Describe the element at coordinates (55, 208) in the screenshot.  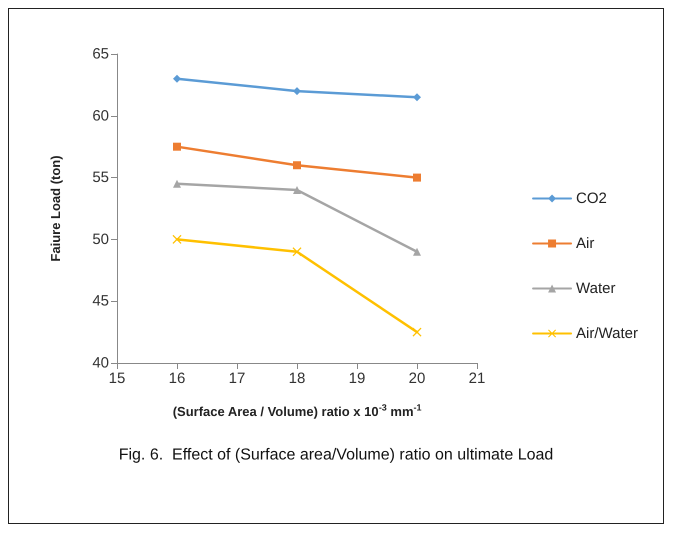
I see `y-axis-title: Faiure Load (ton)` at that location.